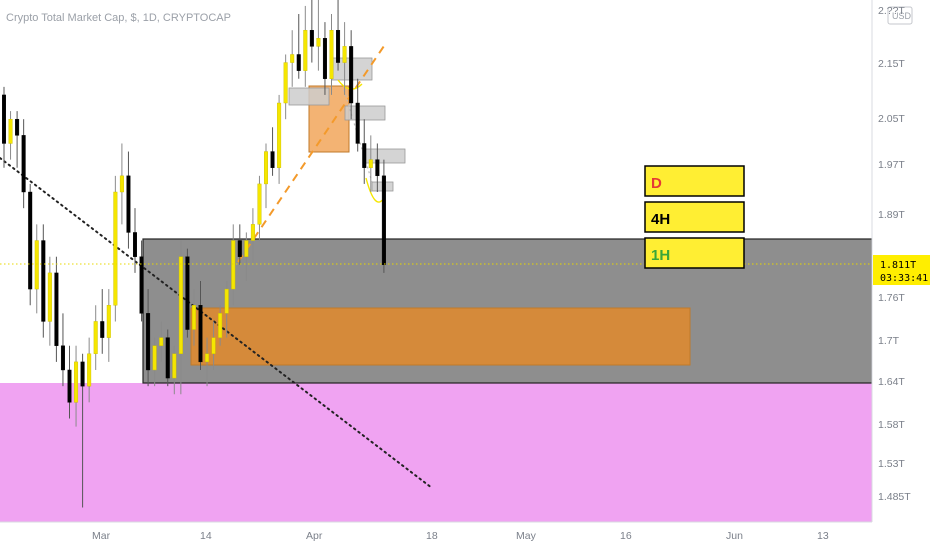 This screenshot has height=550, width=932. Describe the element at coordinates (898, 265) in the screenshot. I see `last-price-value: 1.811T` at that location.